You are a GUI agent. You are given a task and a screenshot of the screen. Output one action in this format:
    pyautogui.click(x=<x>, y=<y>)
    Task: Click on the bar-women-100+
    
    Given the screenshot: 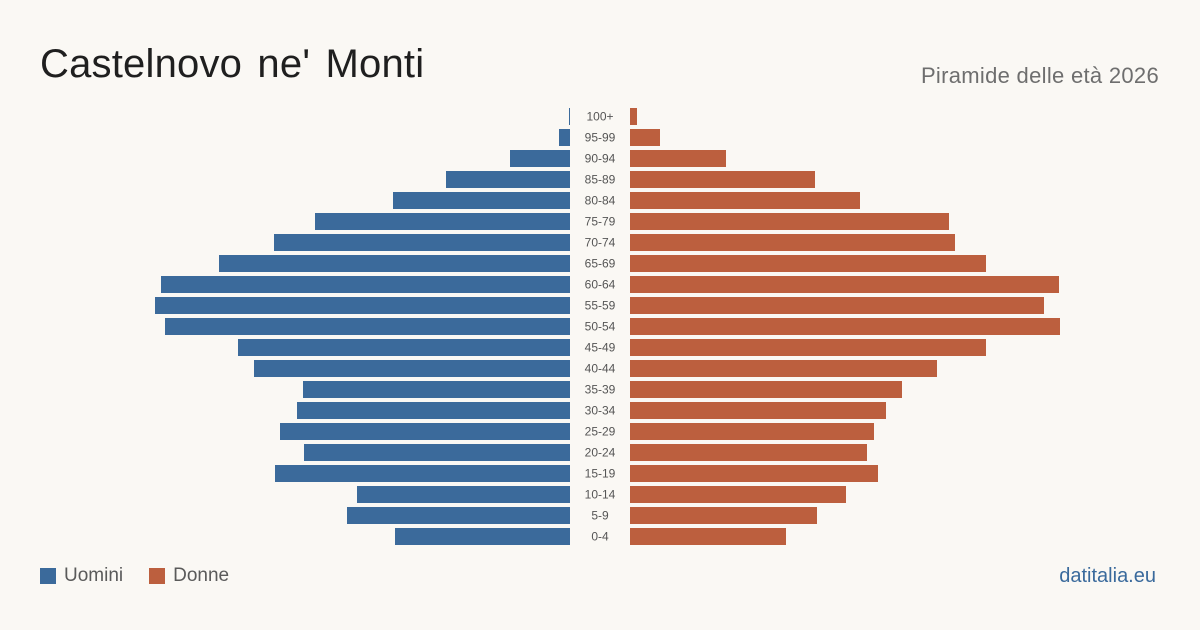 What is the action you would take?
    pyautogui.click(x=633, y=116)
    